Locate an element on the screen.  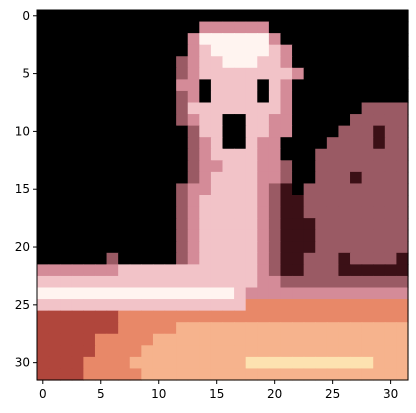
y-tick-label: 10 is located at coordinates (22, 131).